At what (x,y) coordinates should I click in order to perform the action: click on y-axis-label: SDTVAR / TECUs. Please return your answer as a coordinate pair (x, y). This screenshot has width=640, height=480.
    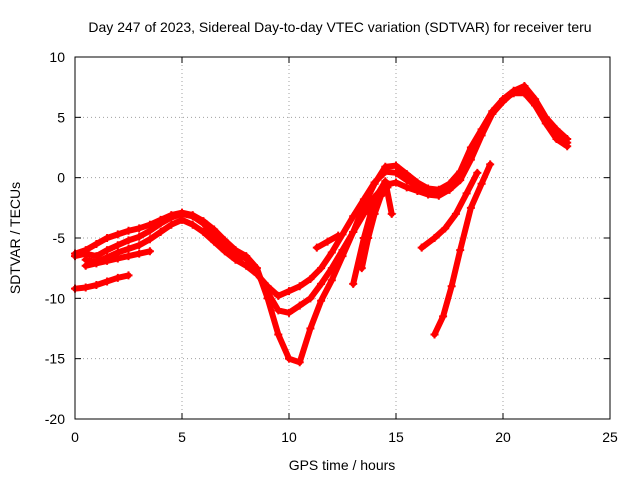
    Looking at the image, I should click on (15, 238).